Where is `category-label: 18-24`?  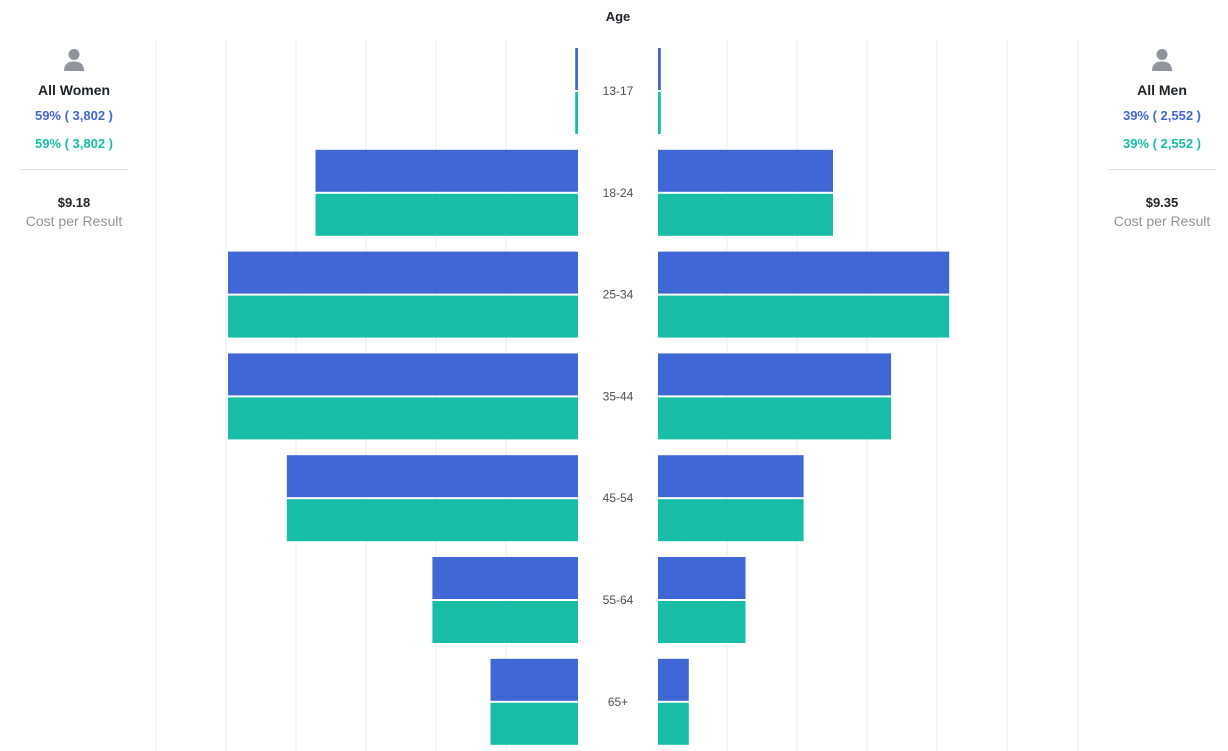 category-label: 18-24 is located at coordinates (618, 193).